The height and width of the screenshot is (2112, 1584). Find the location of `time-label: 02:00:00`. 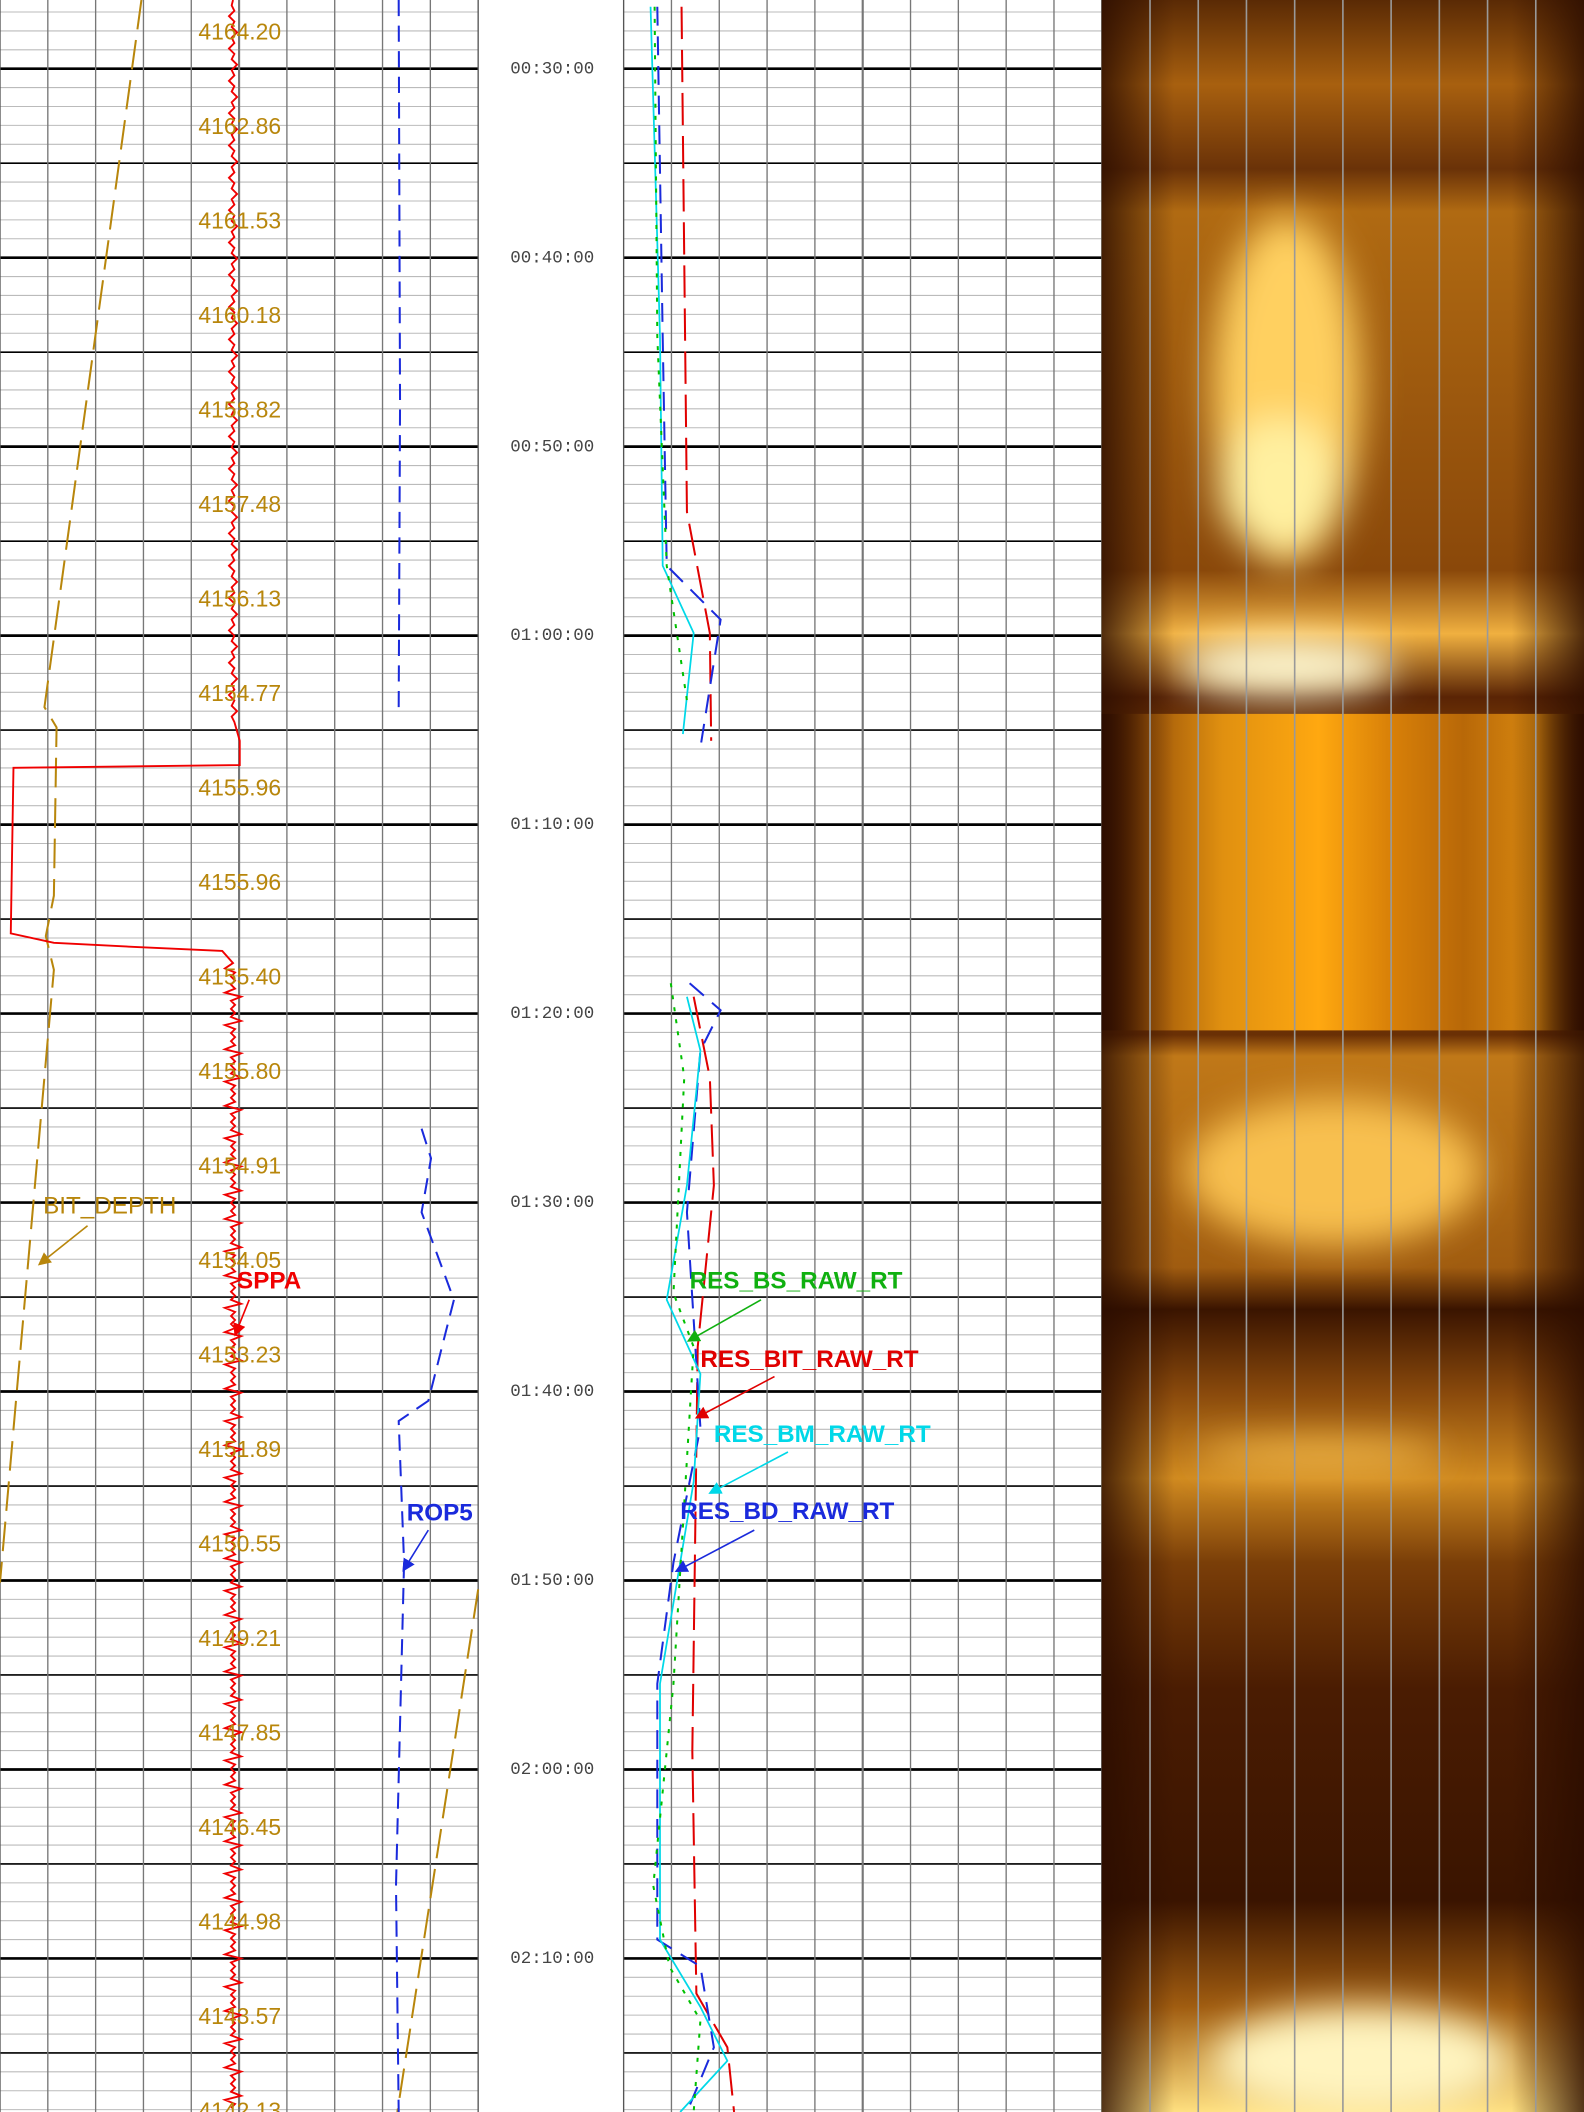

time-label: 02:00:00 is located at coordinates (552, 1770).